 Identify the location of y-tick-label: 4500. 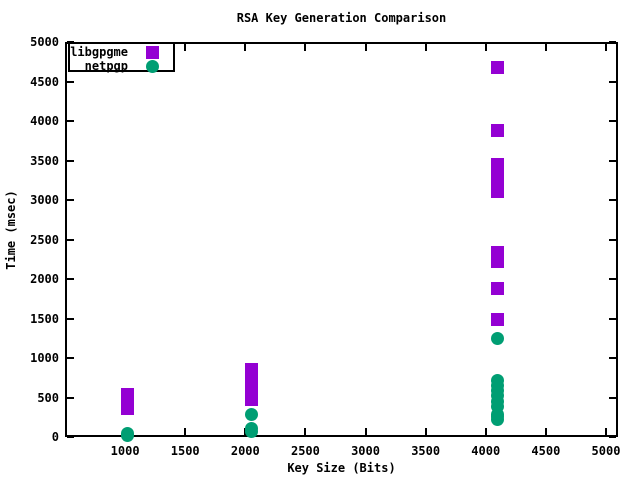
(44, 81).